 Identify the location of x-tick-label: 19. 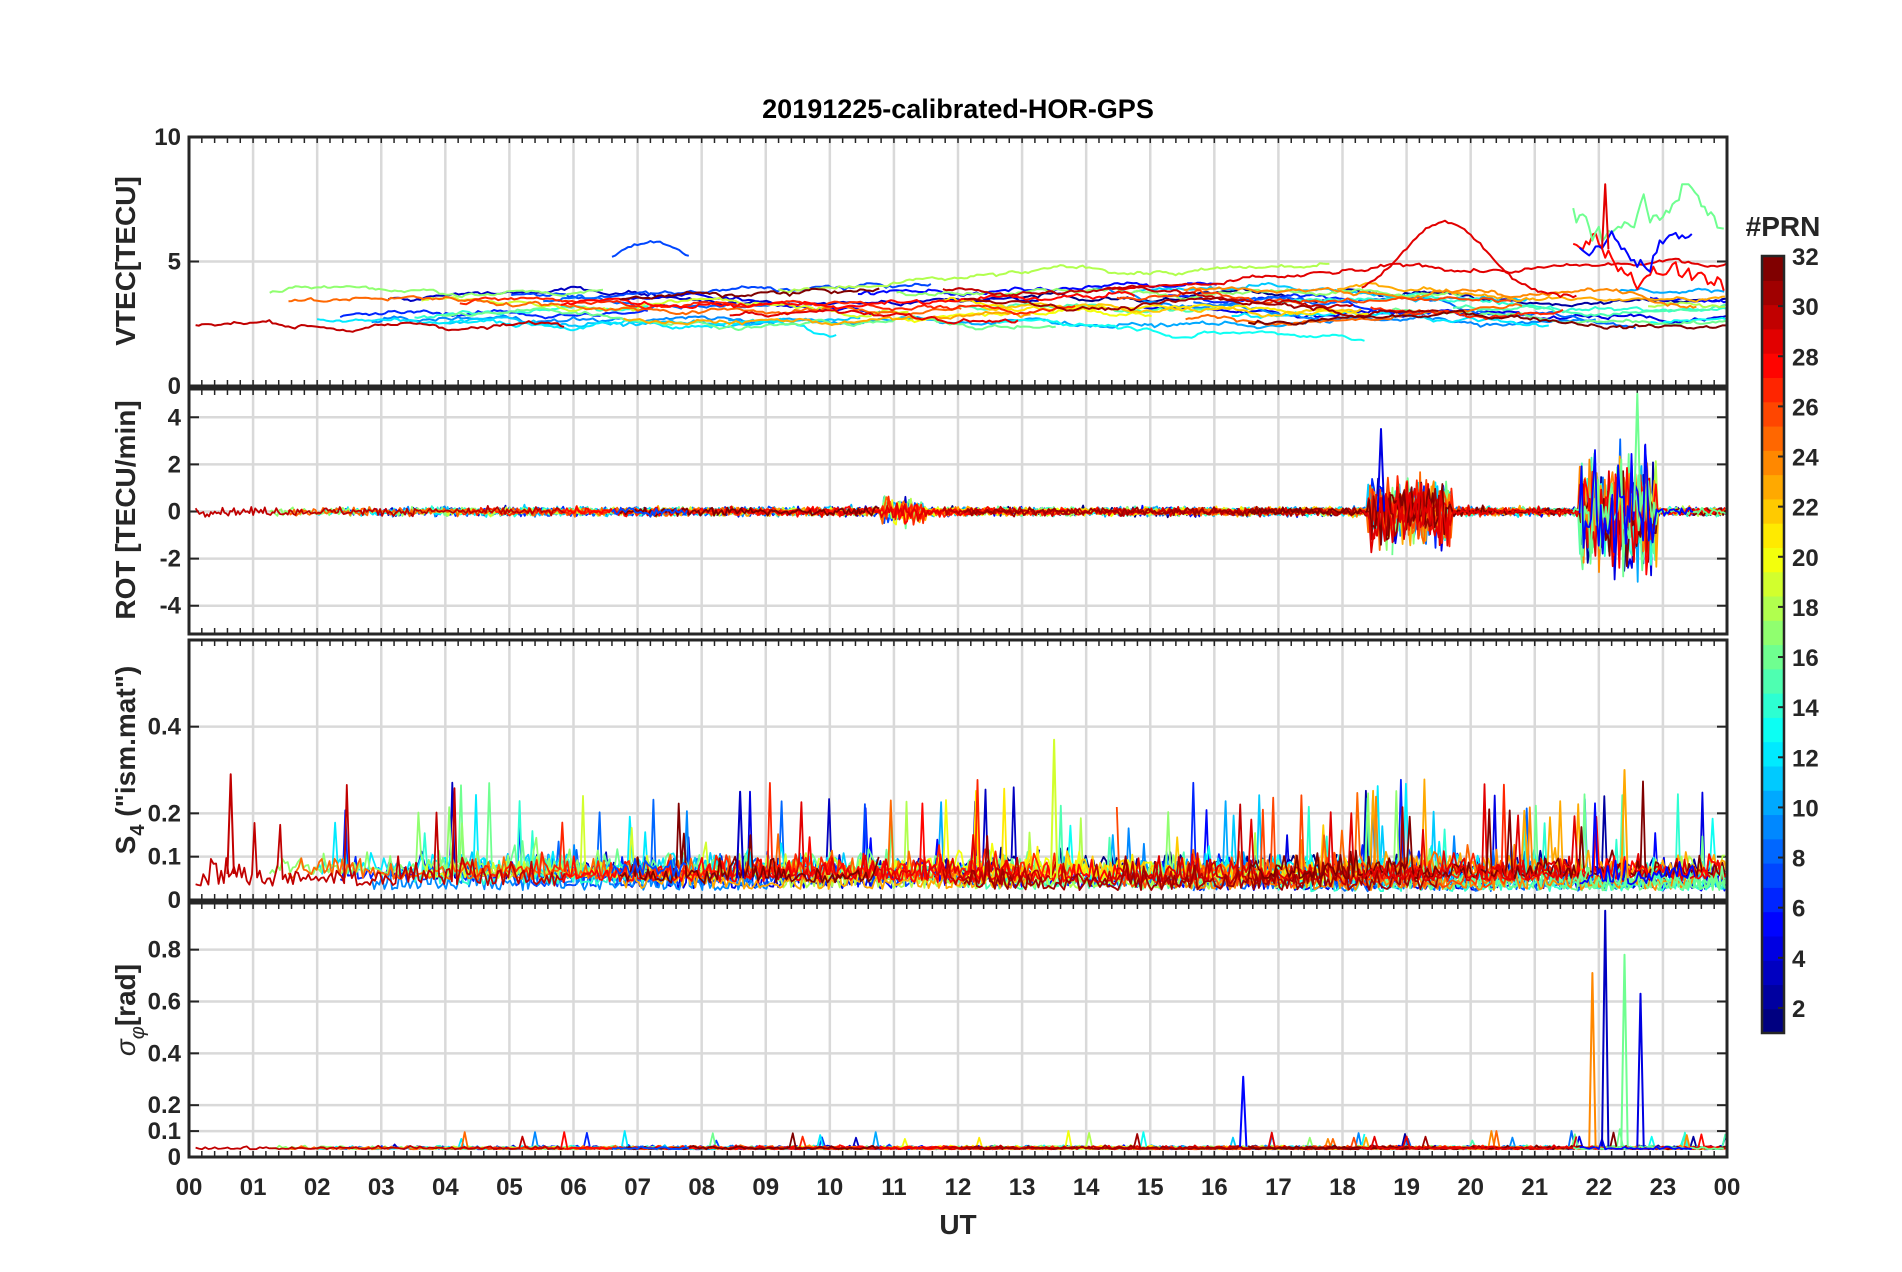
(1406, 1187).